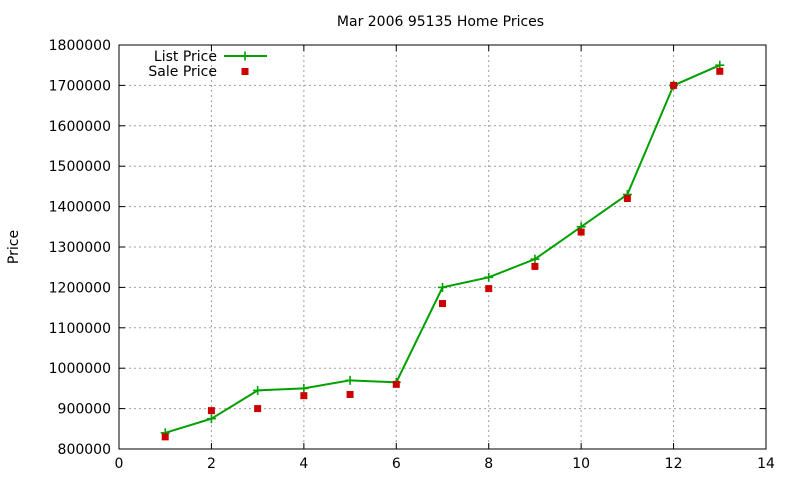  I want to click on legend-label-list-price: List Price, so click(185, 57).